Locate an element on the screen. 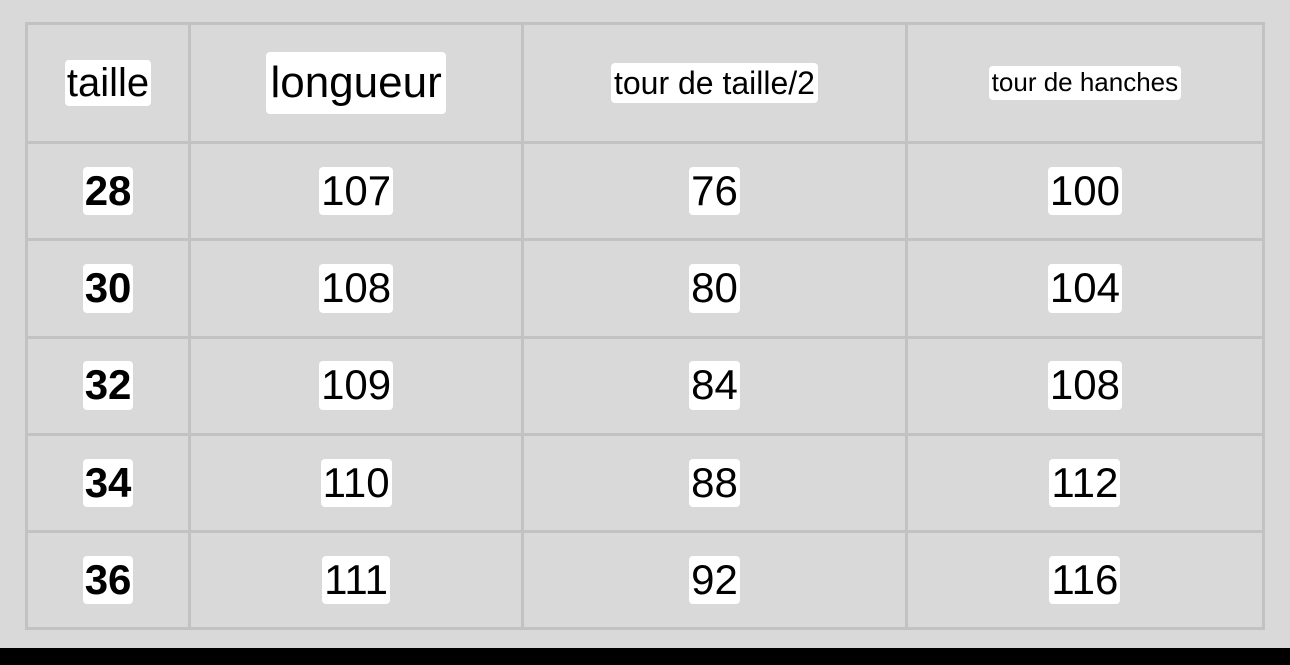  size-value: 36 is located at coordinates (108, 580).